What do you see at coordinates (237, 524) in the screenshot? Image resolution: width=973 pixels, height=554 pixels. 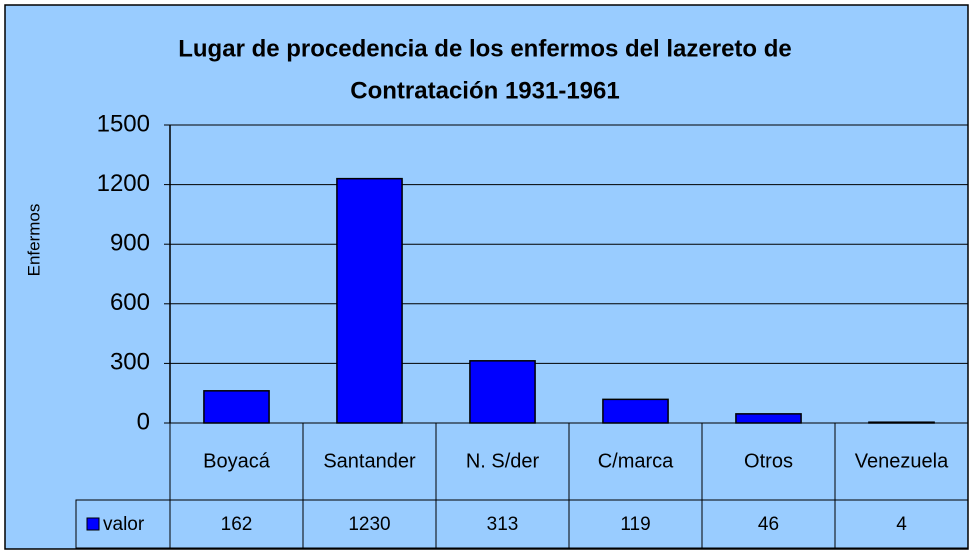 I see `table-value: 162` at bounding box center [237, 524].